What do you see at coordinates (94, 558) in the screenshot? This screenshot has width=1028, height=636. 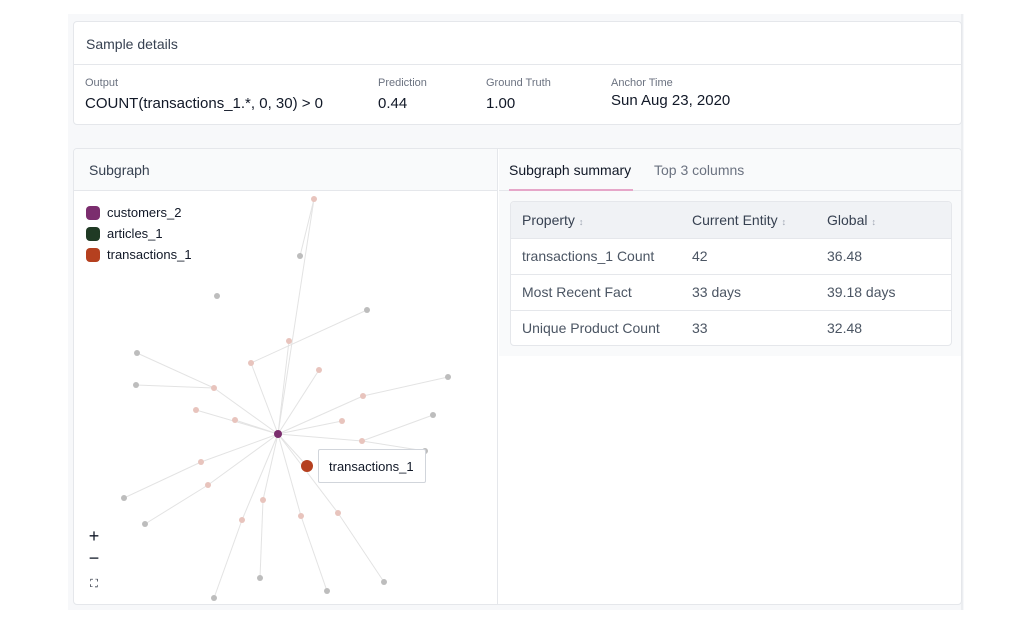 I see `zoom-out-button: −` at bounding box center [94, 558].